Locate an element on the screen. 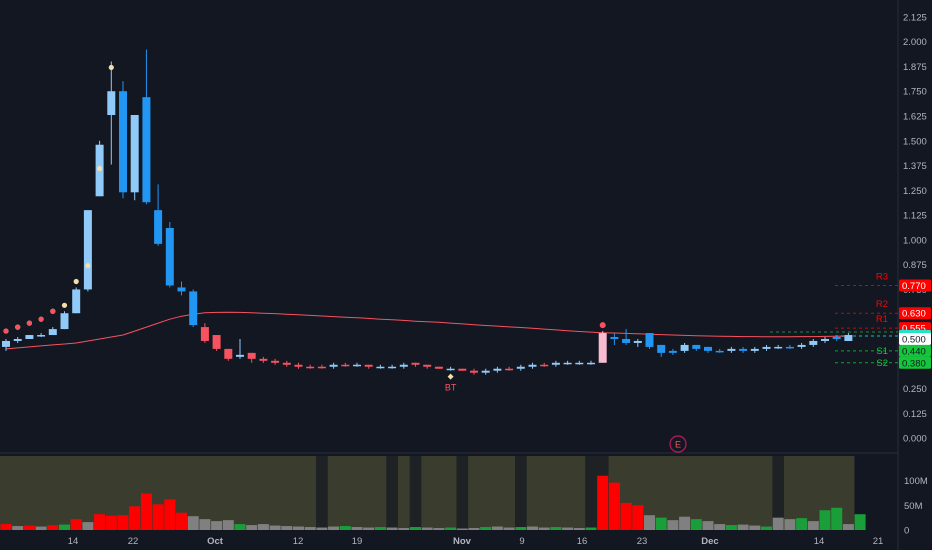  time-tick-label: 12 is located at coordinates (298, 541).